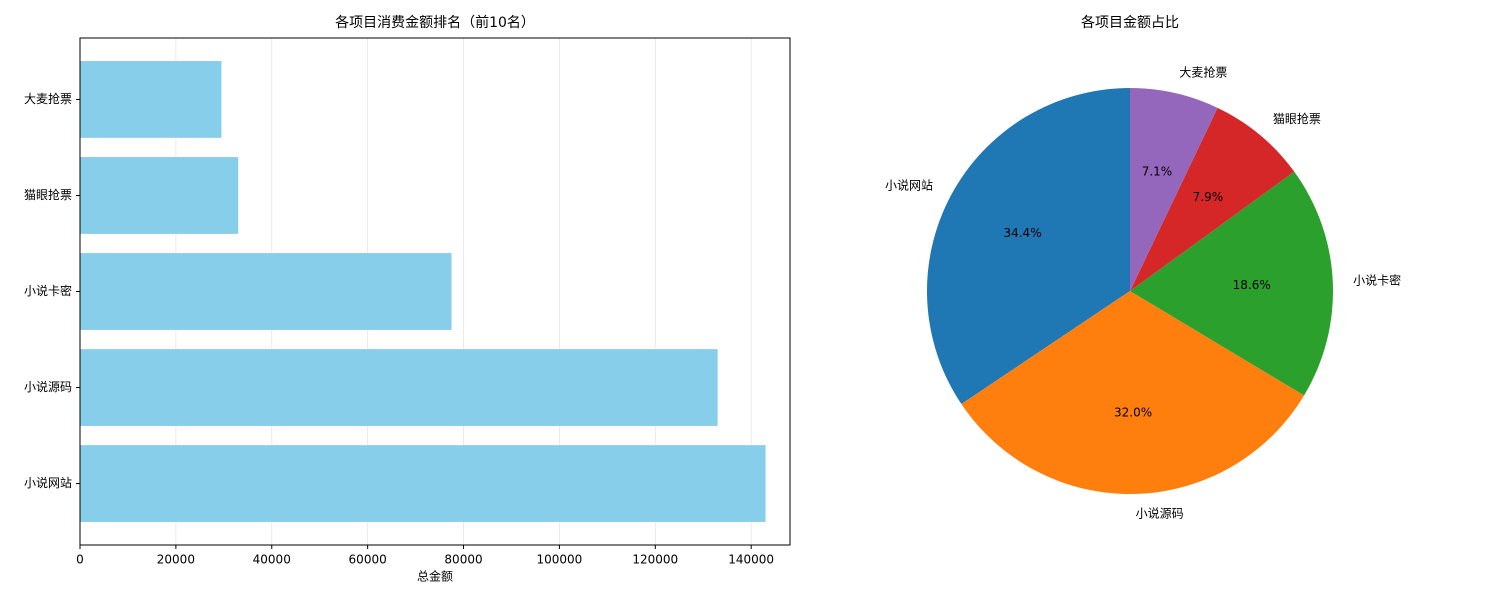  I want to click on slice-percent: 7.9%, so click(1208, 197).